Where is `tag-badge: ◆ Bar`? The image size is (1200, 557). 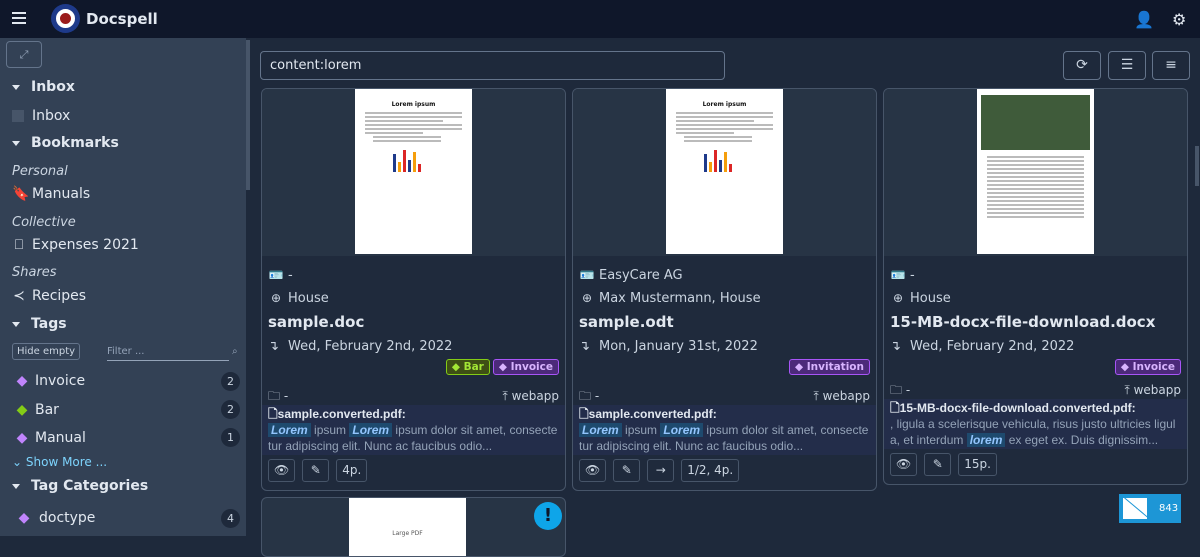
tag-badge: ◆ Bar is located at coordinates (467, 367).